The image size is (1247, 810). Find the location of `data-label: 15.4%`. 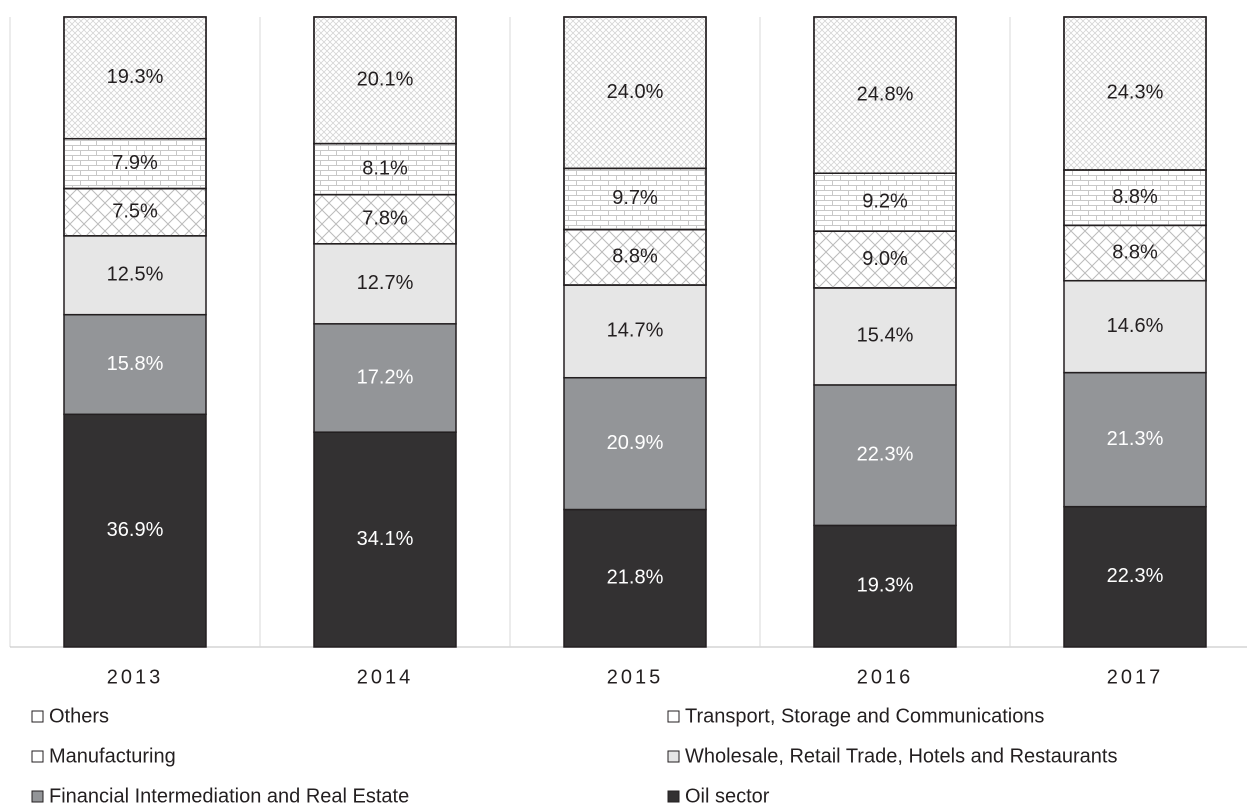

data-label: 15.4% is located at coordinates (885, 336).